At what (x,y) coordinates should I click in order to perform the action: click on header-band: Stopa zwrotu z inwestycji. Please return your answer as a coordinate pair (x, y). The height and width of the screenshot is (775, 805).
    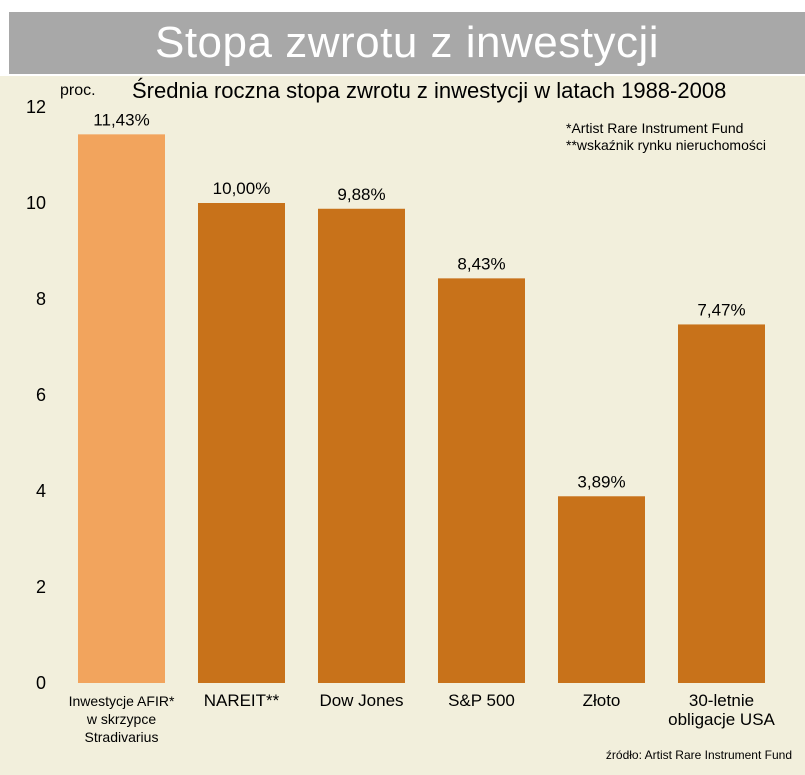
    Looking at the image, I should click on (402, 38).